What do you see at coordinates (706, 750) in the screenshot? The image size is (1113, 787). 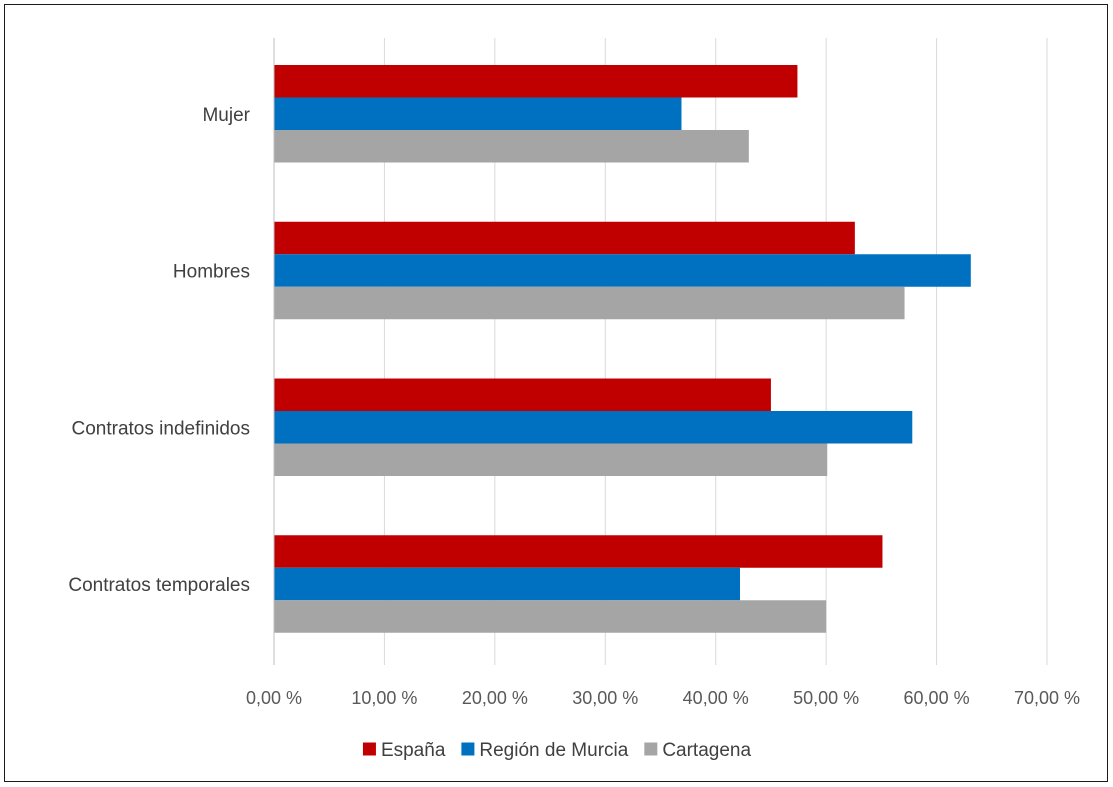 I see `legend-label: Cartagena` at bounding box center [706, 750].